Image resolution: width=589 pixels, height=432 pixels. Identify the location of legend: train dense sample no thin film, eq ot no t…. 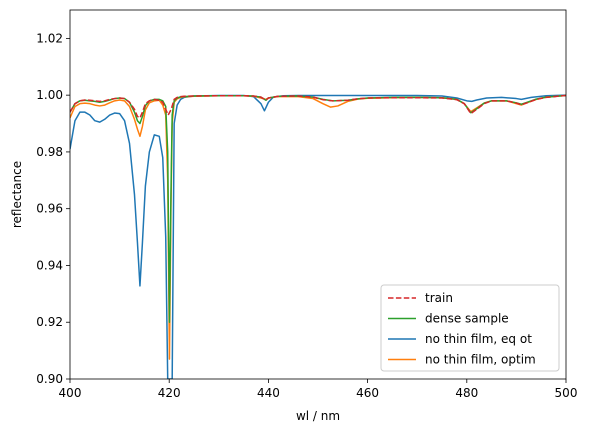
(470, 328).